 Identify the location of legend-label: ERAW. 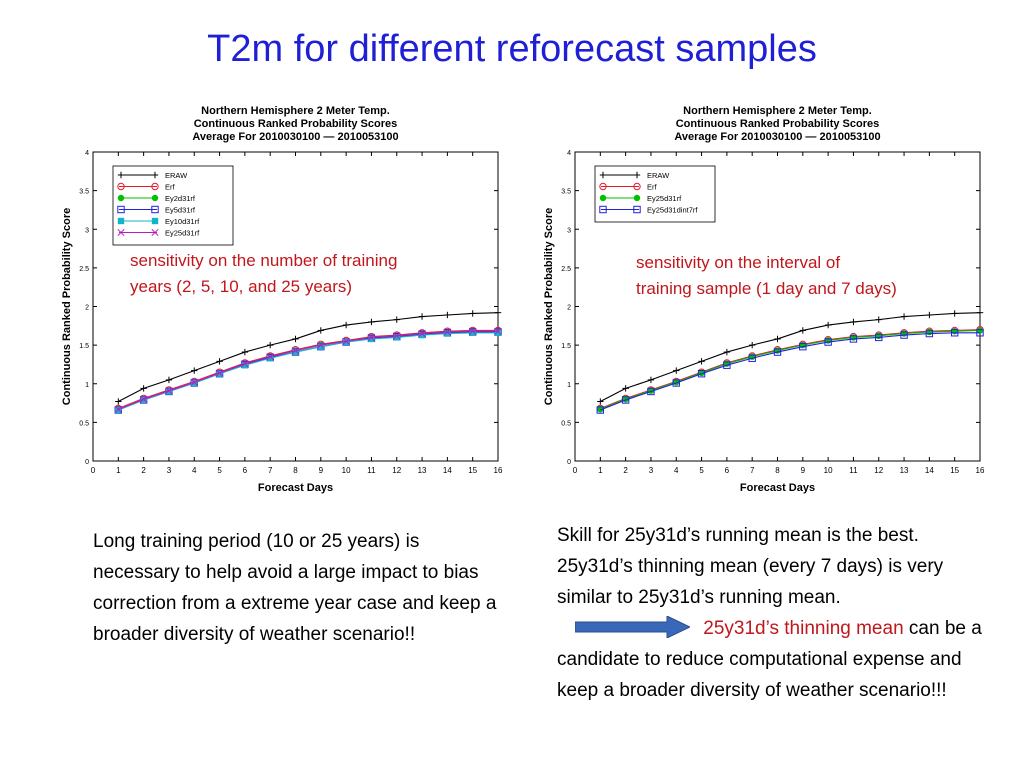
(176, 175).